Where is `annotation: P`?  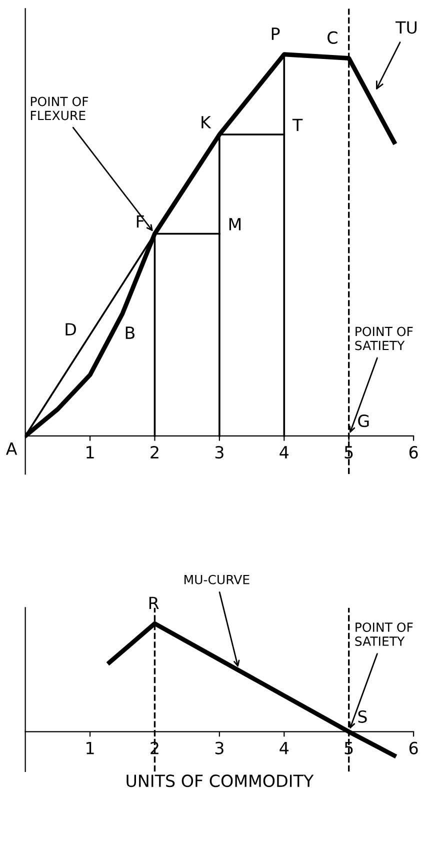
annotation: P is located at coordinates (276, 34).